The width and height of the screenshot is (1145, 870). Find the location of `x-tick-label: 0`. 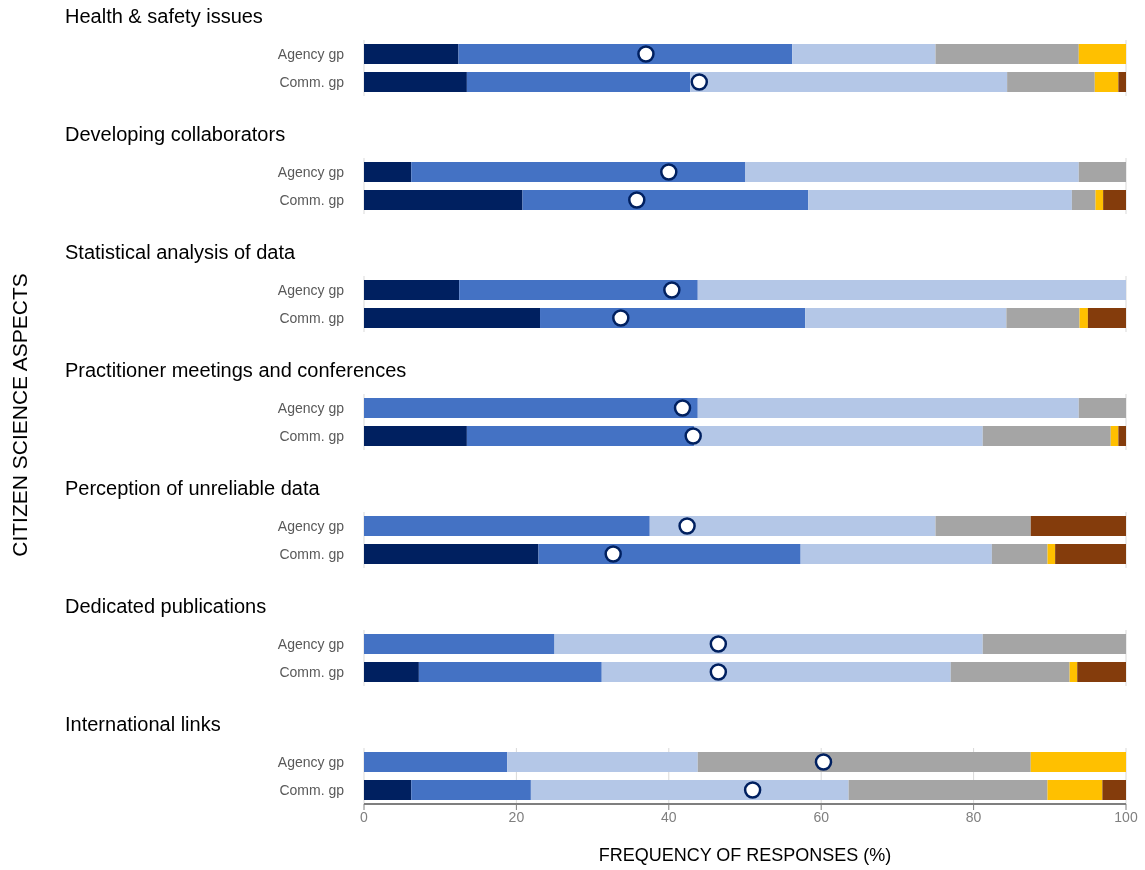

x-tick-label: 0 is located at coordinates (364, 816).